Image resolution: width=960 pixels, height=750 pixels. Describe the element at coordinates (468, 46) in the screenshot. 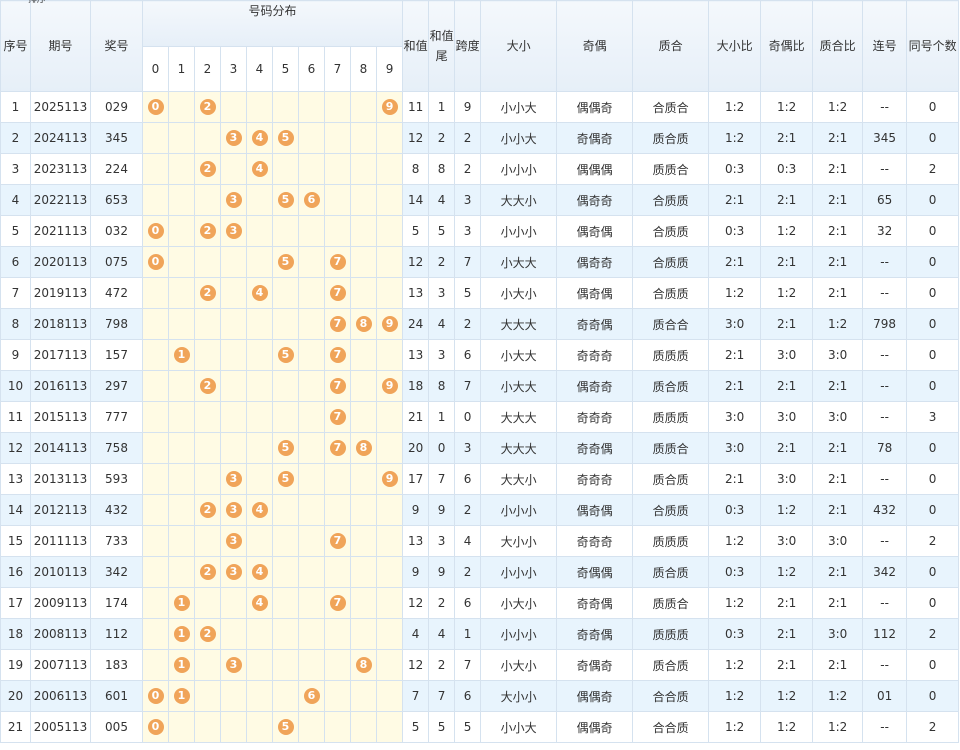

I see `header-cell: 跨度` at that location.